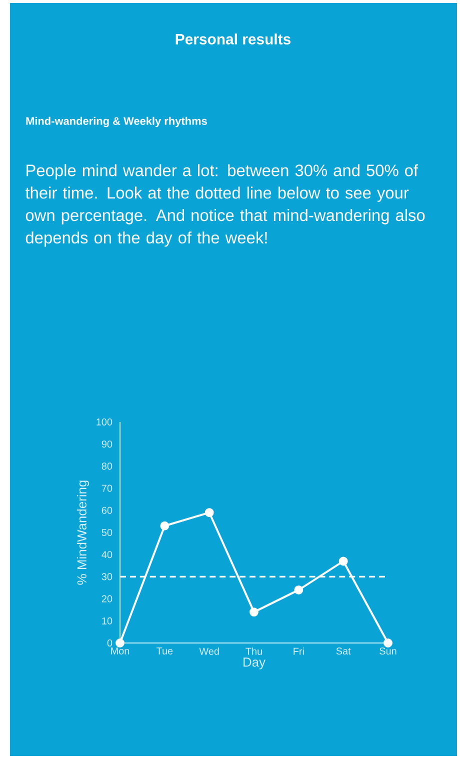 This screenshot has height=759, width=460. What do you see at coordinates (107, 554) in the screenshot?
I see `y-tick-label: 40` at bounding box center [107, 554].